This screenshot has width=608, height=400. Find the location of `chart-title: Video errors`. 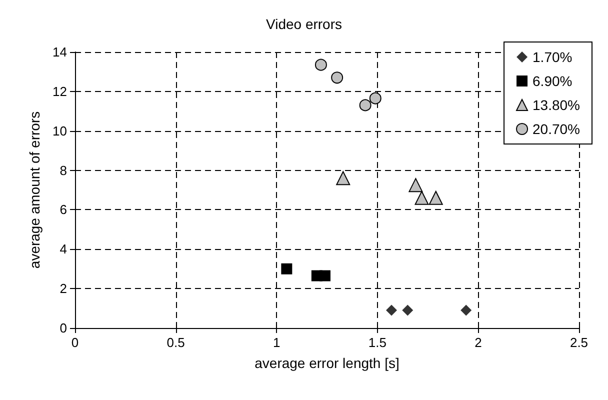

chart-title: Video errors is located at coordinates (304, 24).